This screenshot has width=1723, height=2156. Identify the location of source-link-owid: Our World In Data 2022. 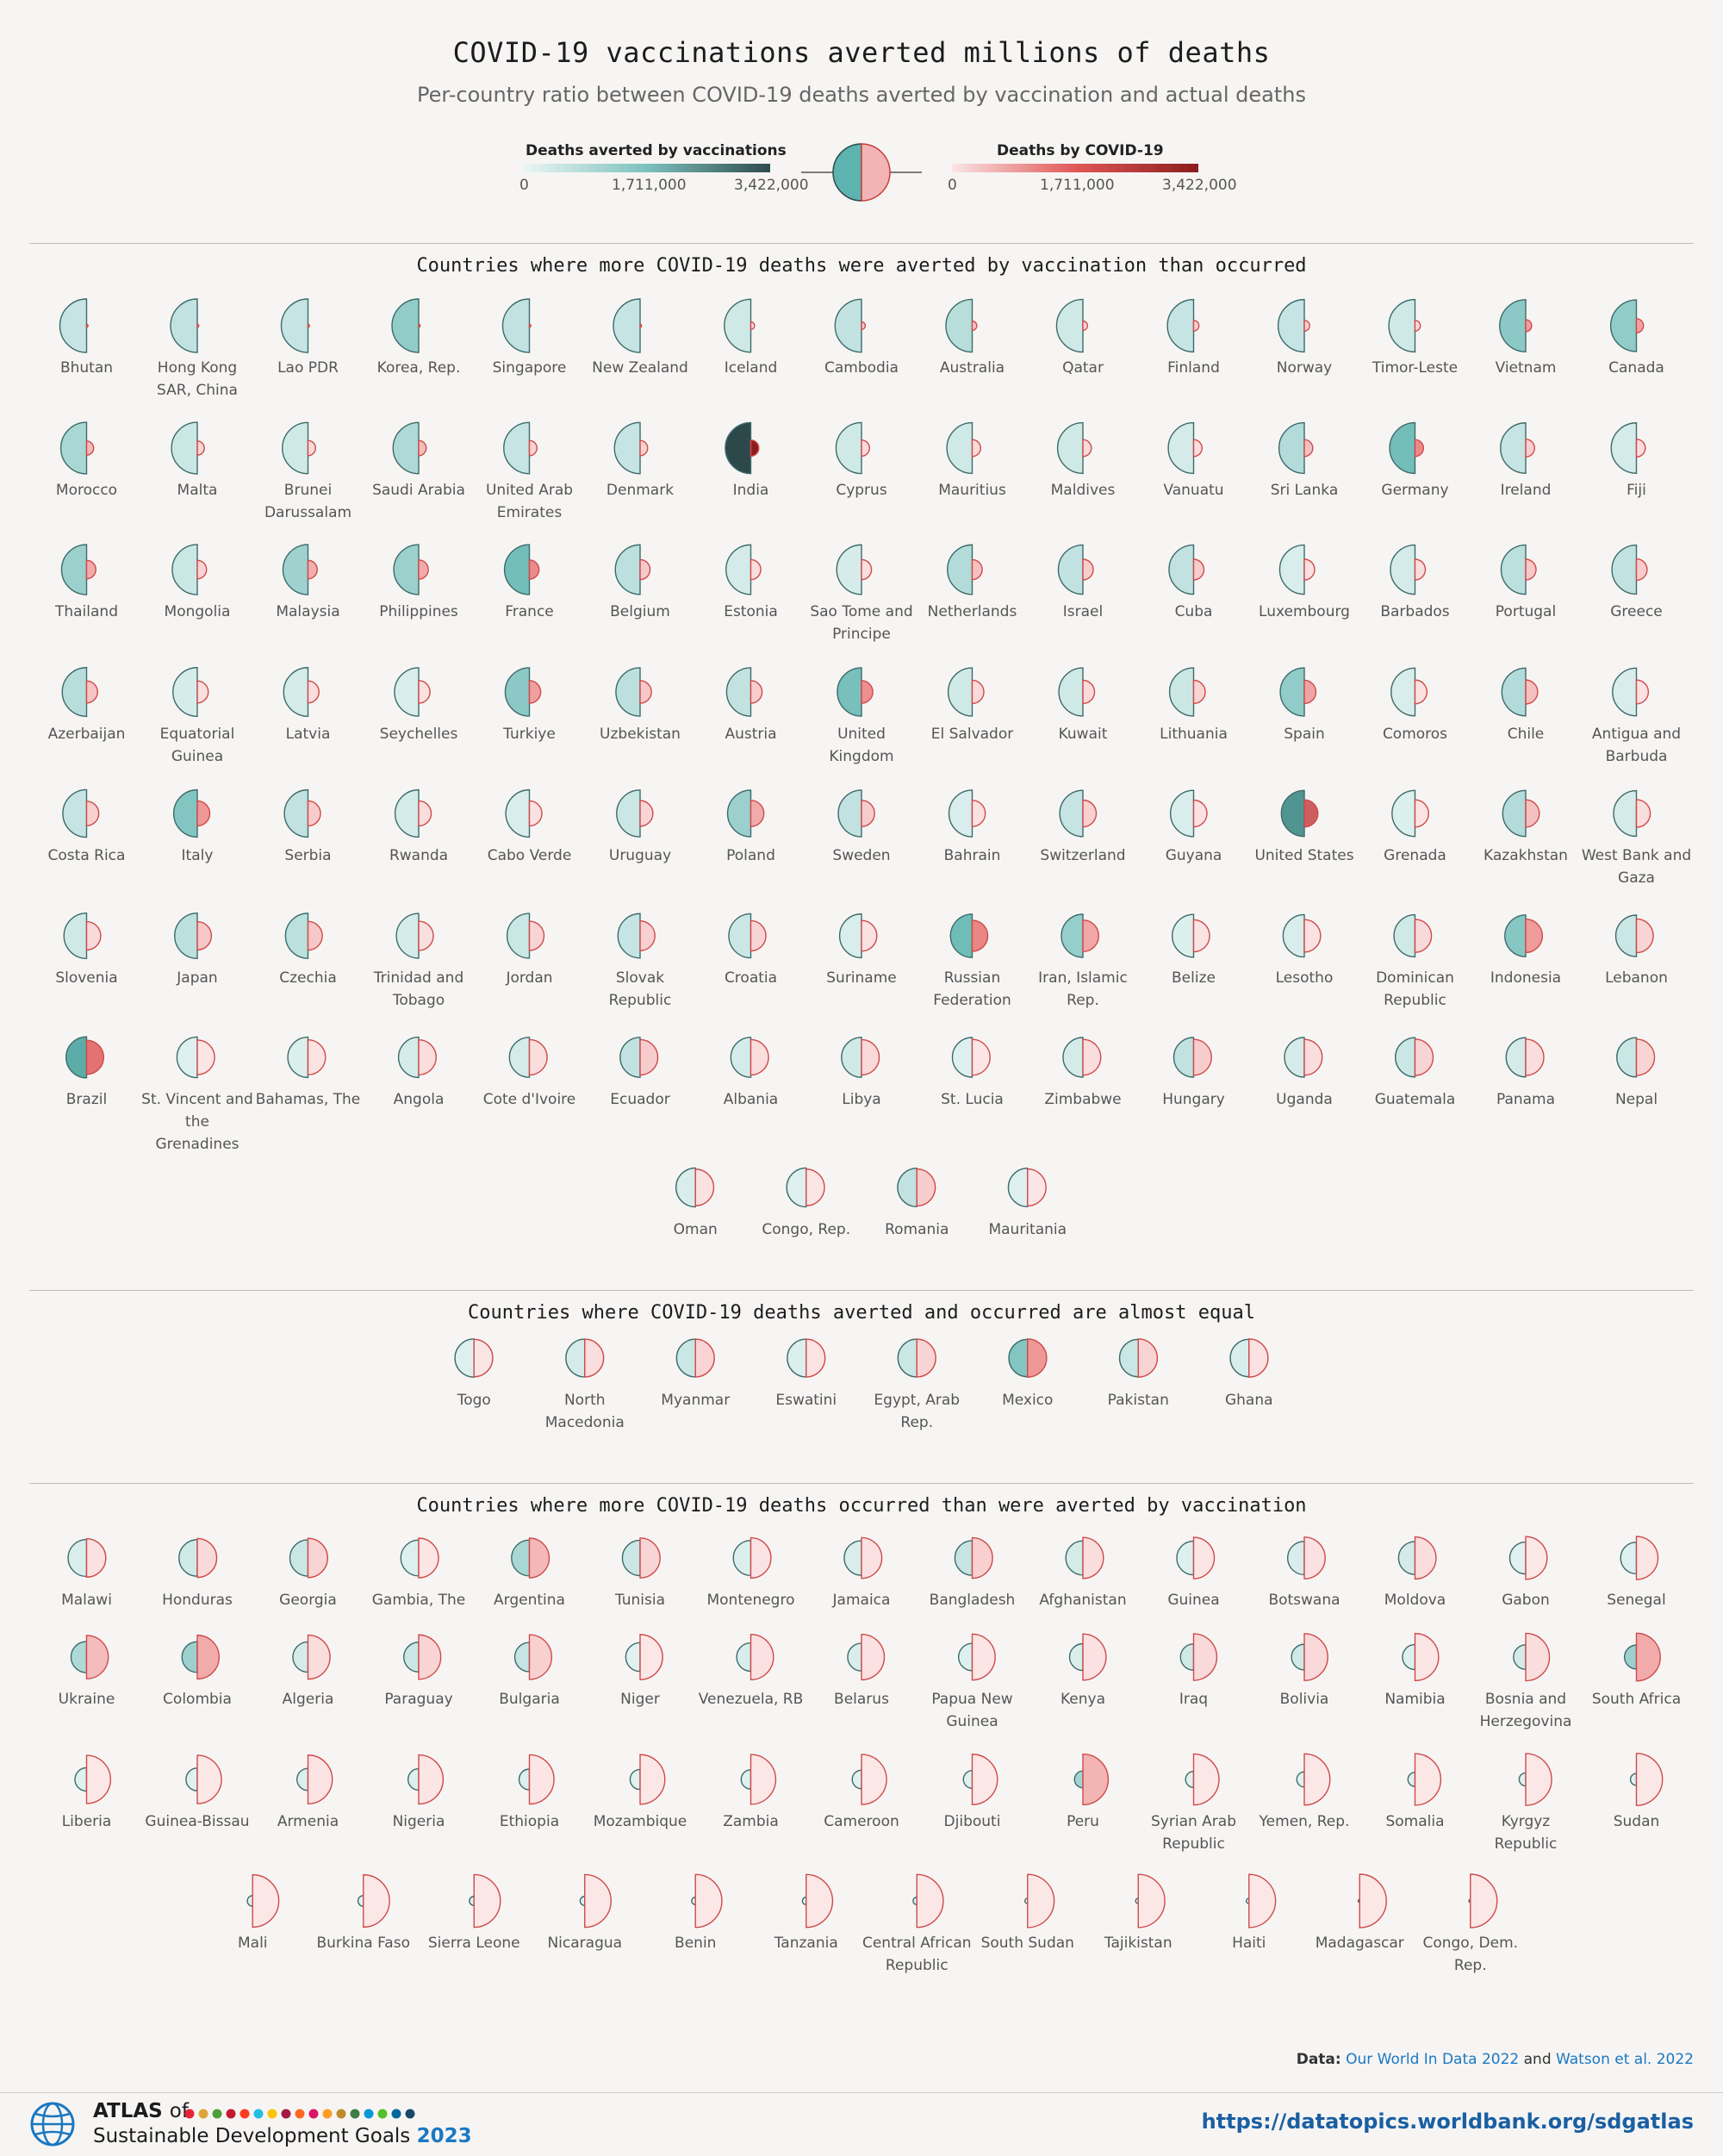
(1433, 2059).